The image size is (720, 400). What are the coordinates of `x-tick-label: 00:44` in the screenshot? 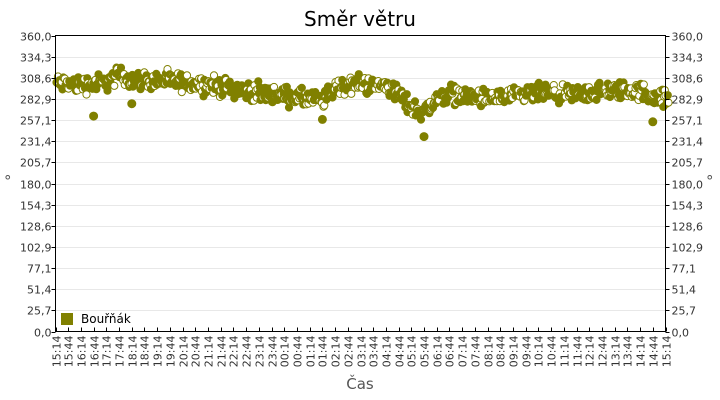 It's located at (298, 352).